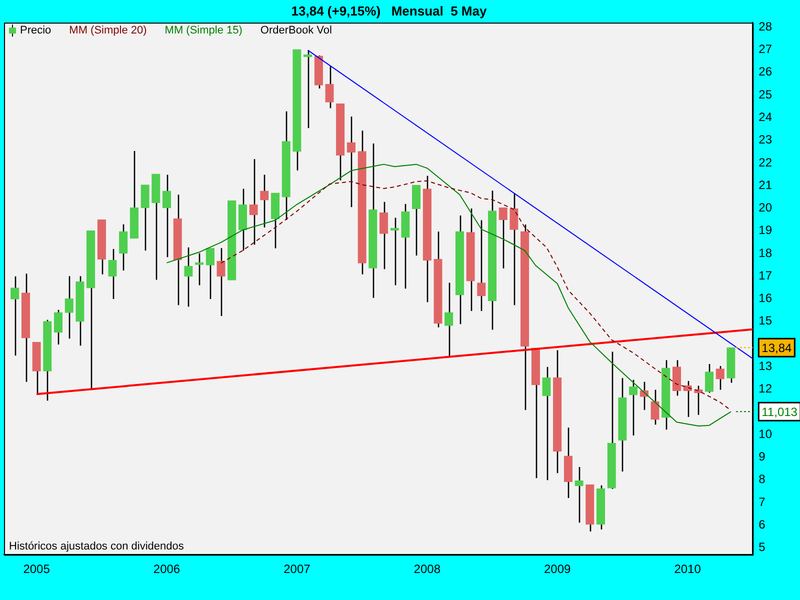 The image size is (800, 600). I want to click on y-tick-label: 28, so click(765, 26).